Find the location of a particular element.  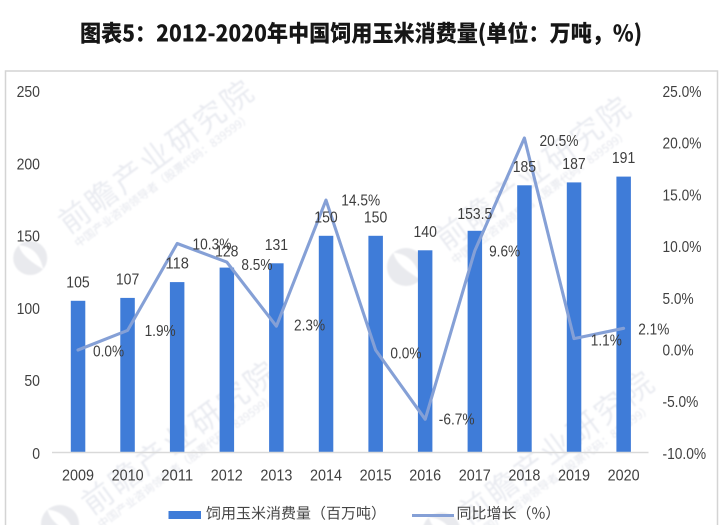

svg-text: 2014 is located at coordinates (326, 476).